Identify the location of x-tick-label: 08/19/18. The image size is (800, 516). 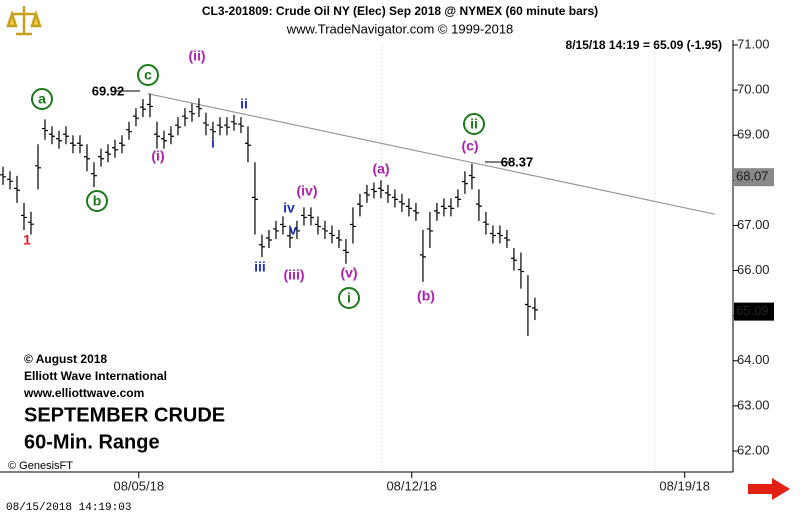
(684, 485).